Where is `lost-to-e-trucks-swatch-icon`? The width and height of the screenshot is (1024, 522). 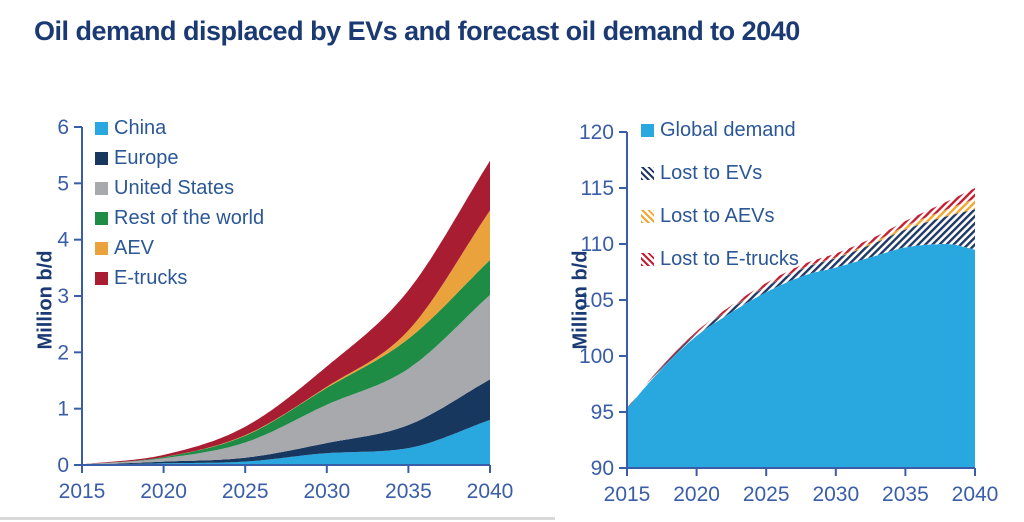 lost-to-e-trucks-swatch-icon is located at coordinates (647, 259).